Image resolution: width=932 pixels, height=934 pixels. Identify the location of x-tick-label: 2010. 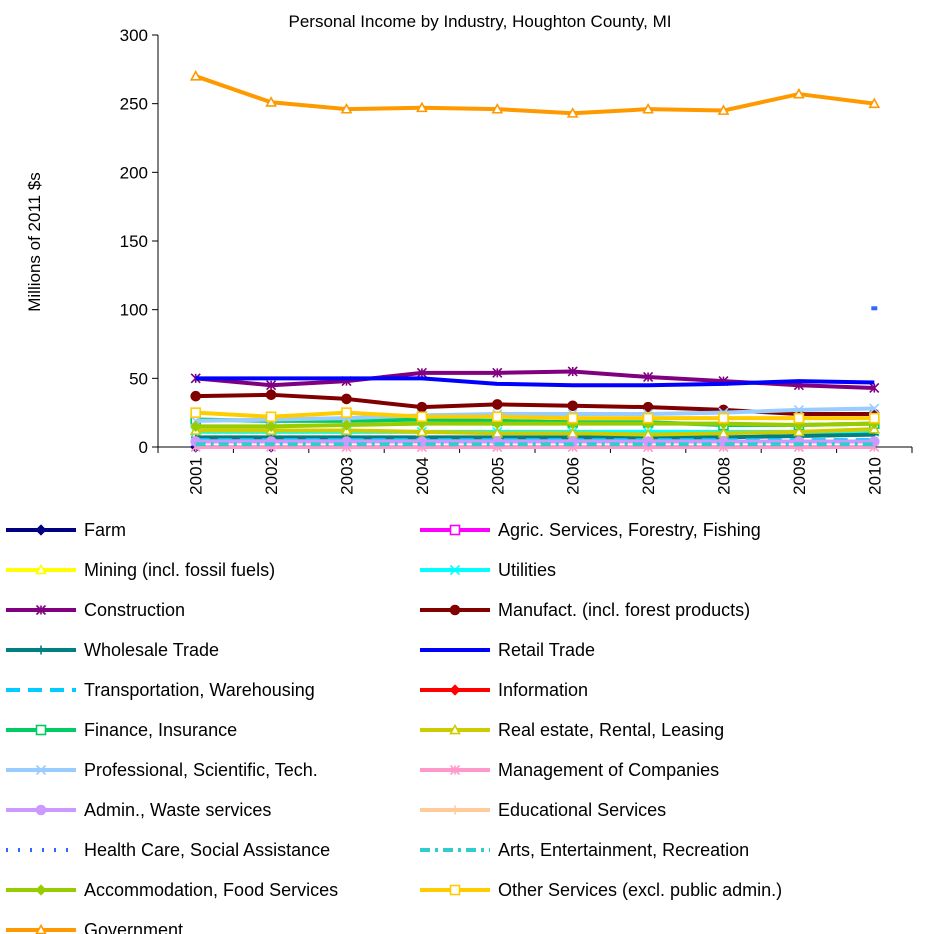
(874, 476).